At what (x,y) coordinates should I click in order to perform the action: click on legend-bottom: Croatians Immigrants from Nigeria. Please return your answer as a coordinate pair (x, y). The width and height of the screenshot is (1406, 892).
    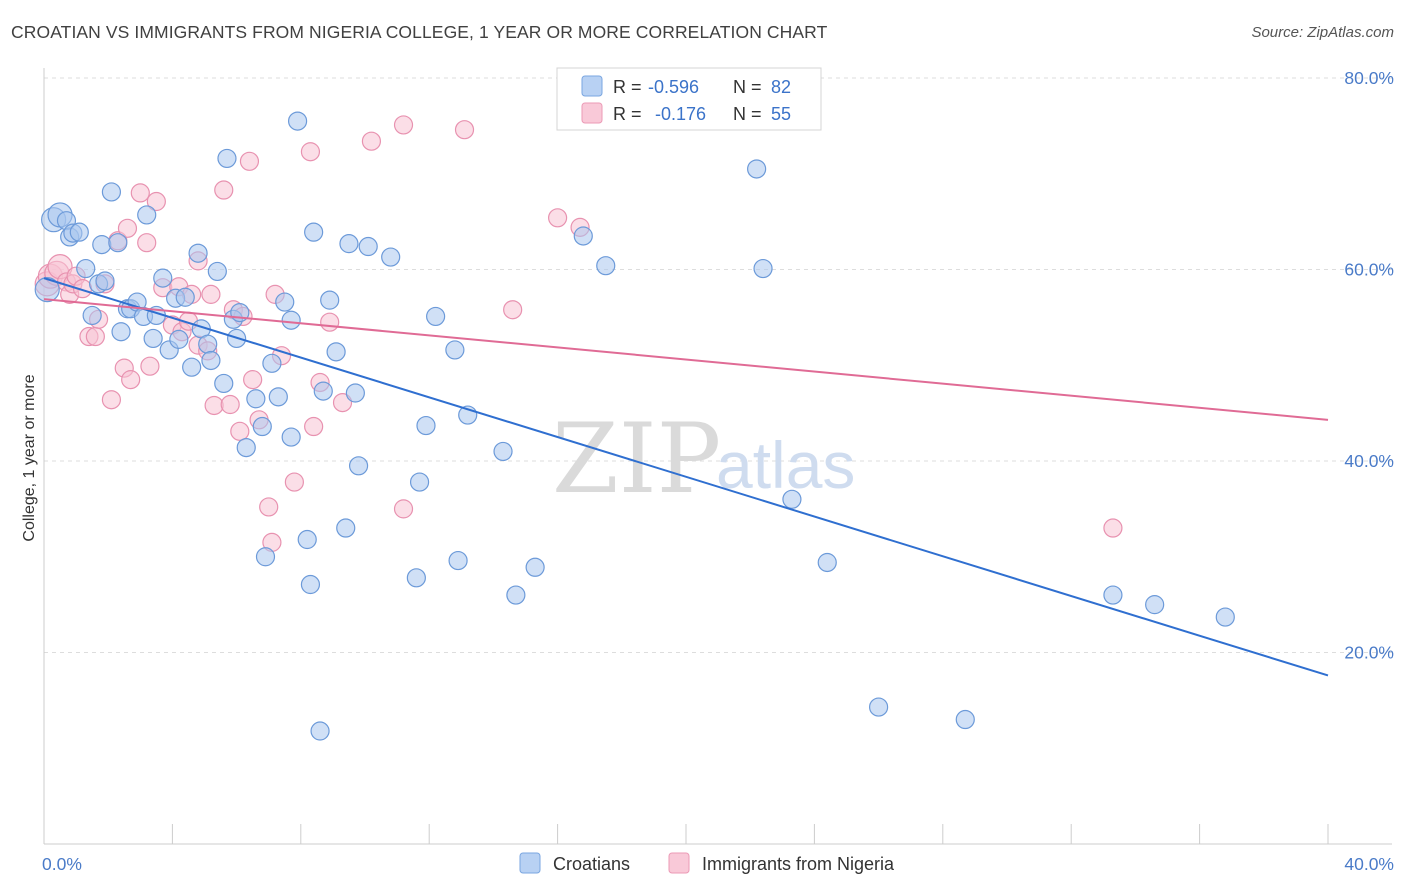
    Looking at the image, I should click on (707, 863).